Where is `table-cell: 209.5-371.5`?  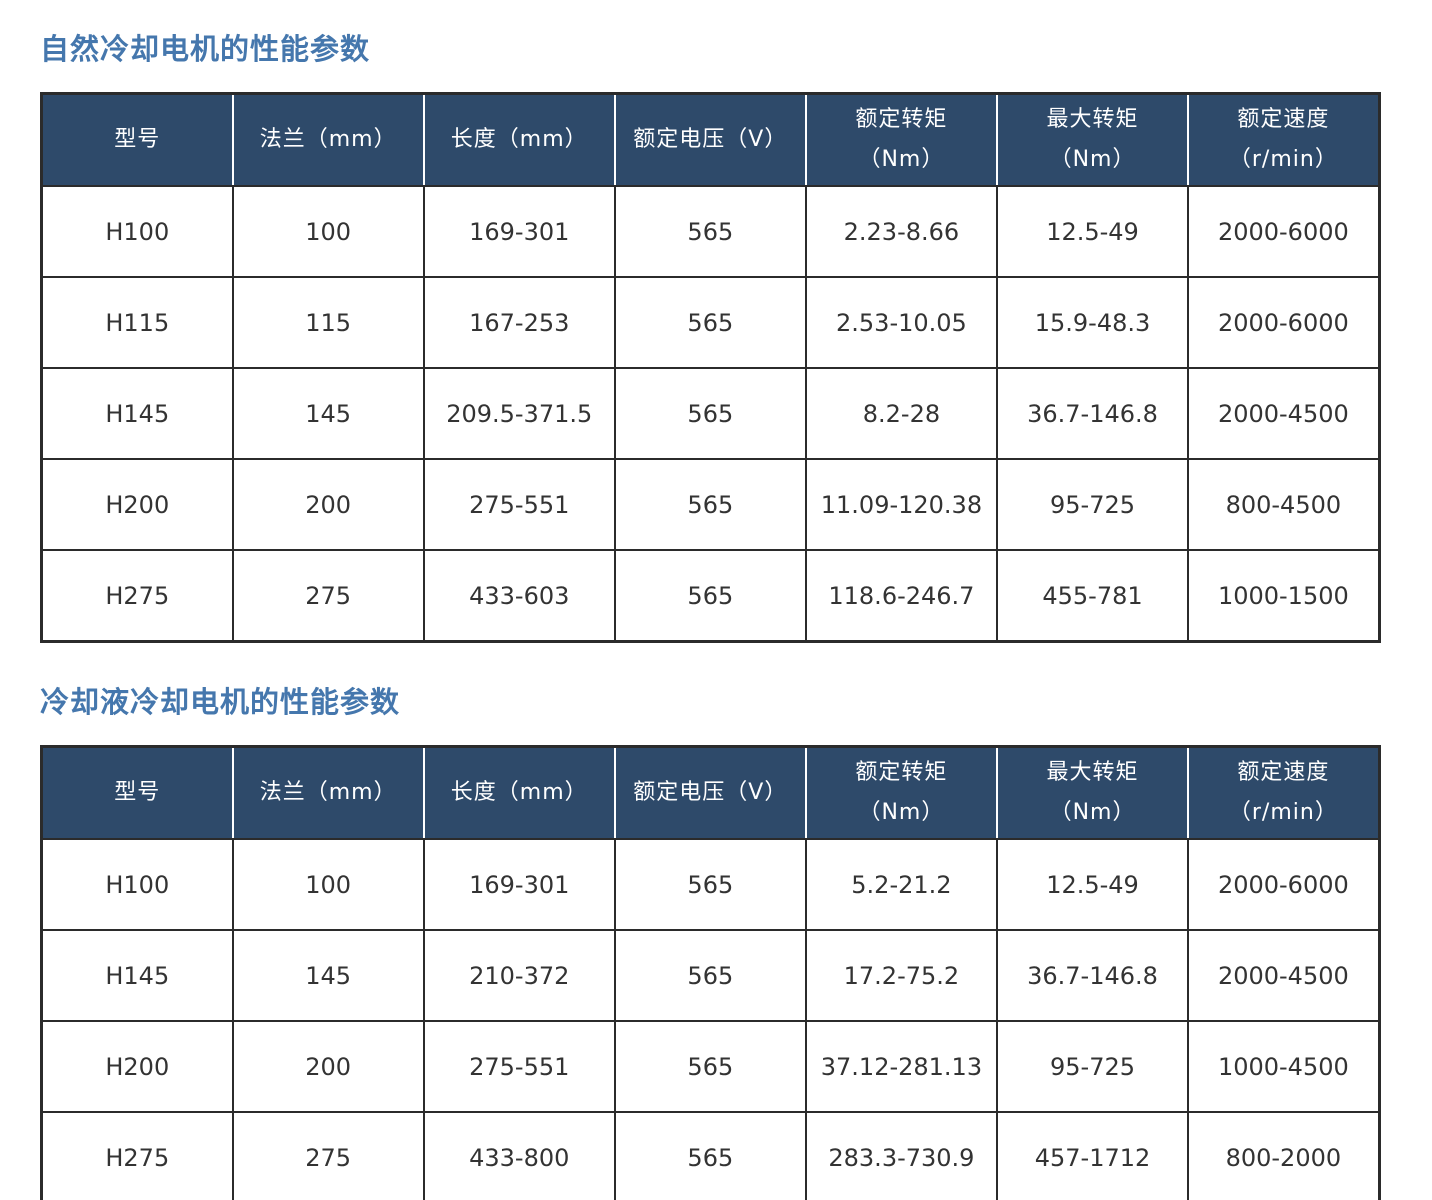
table-cell: 209.5-371.5 is located at coordinates (519, 413).